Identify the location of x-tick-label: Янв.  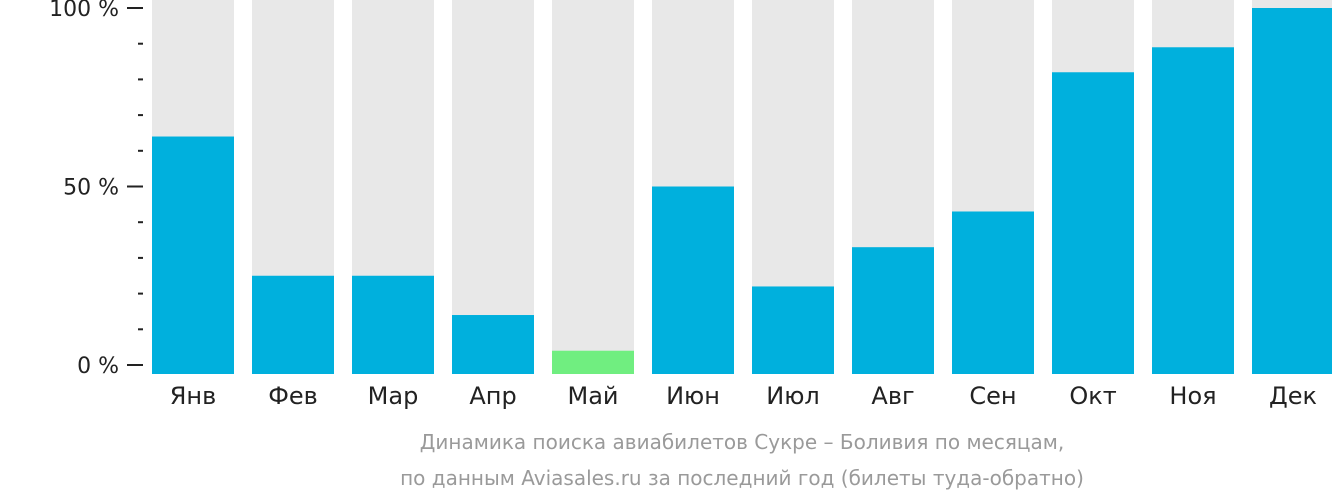
(193, 396).